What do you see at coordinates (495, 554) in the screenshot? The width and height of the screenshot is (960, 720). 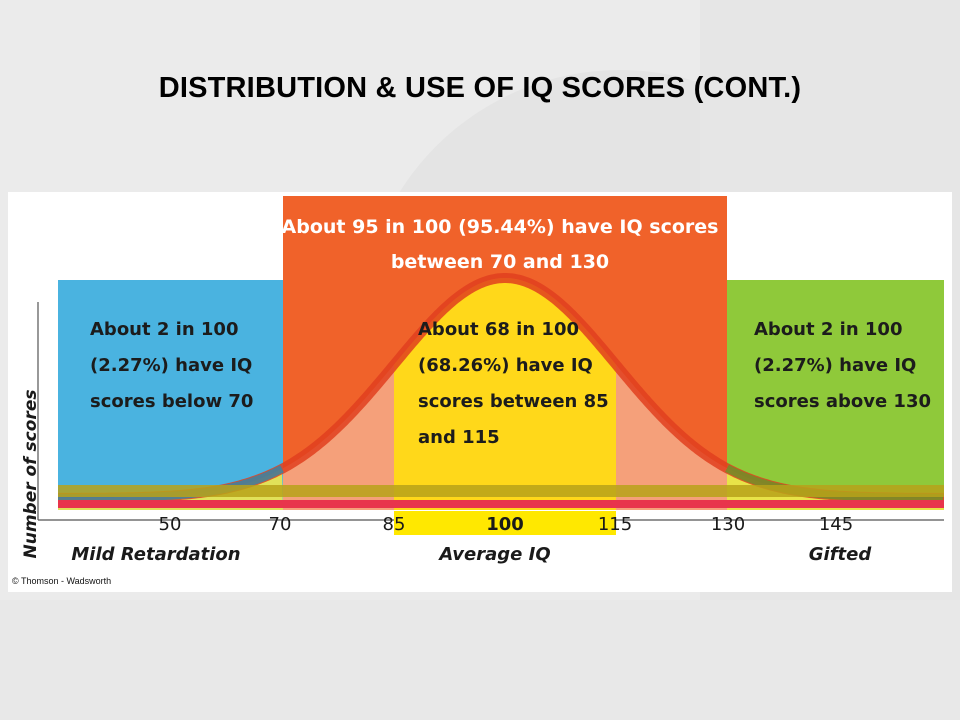 I see `region-label-average-iq: Average IQ` at bounding box center [495, 554].